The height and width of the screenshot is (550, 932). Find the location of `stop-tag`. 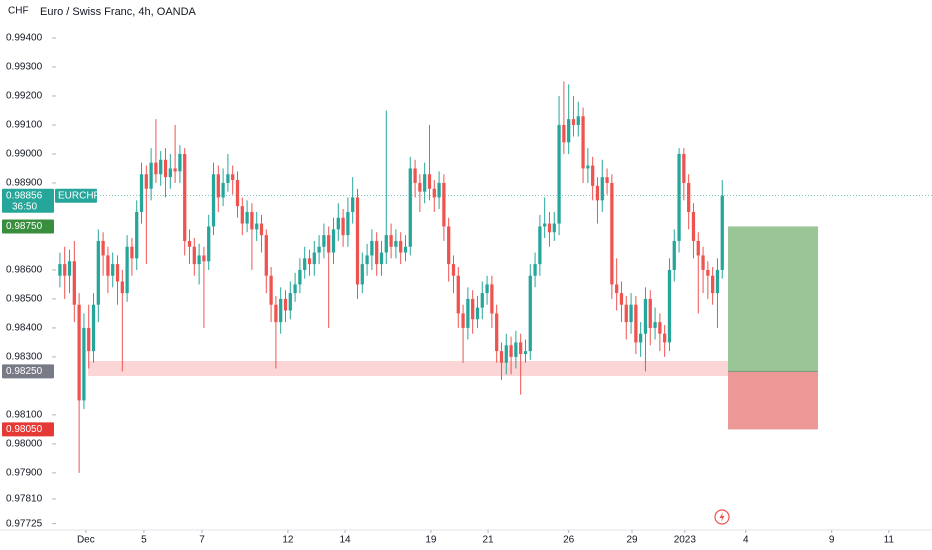

stop-tag is located at coordinates (28, 429).